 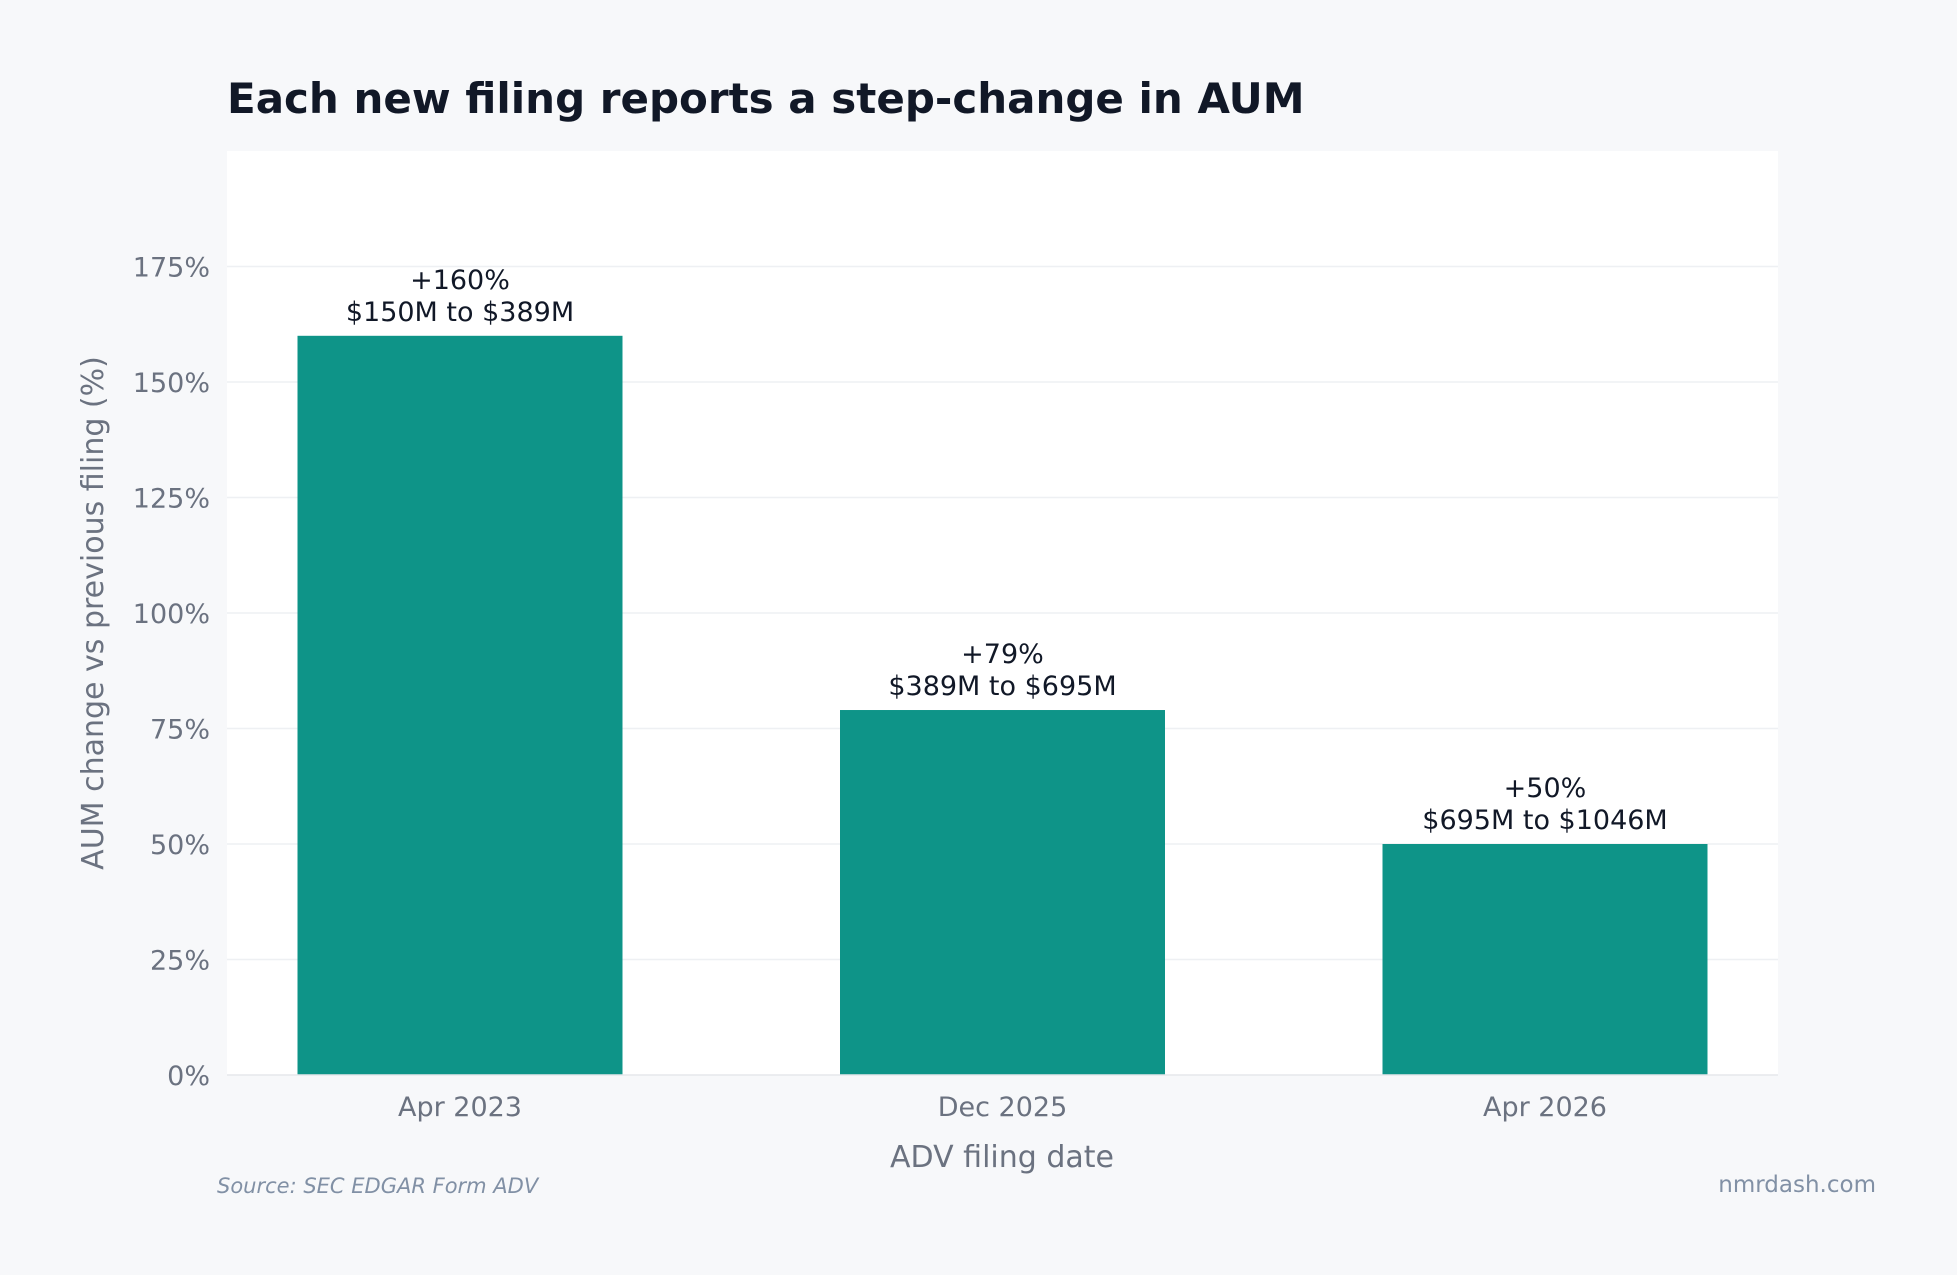 What do you see at coordinates (1002, 654) in the screenshot?
I see `data-label-change: +79%` at bounding box center [1002, 654].